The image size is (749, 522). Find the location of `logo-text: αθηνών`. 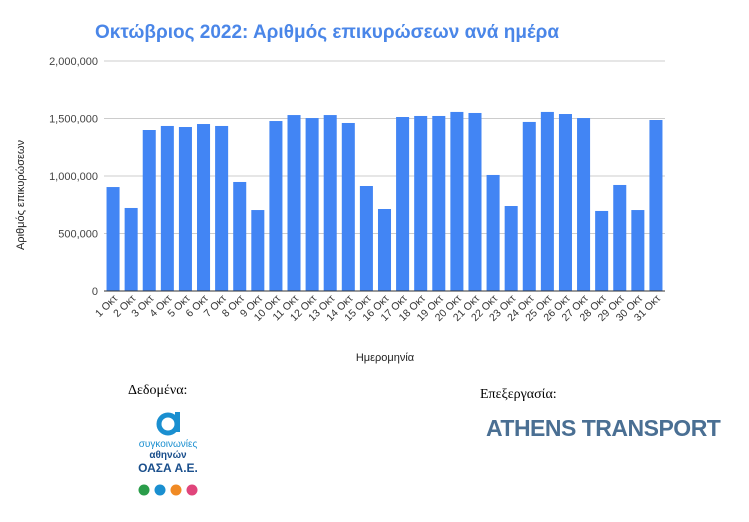

logo-text: αθηνών is located at coordinates (168, 455).